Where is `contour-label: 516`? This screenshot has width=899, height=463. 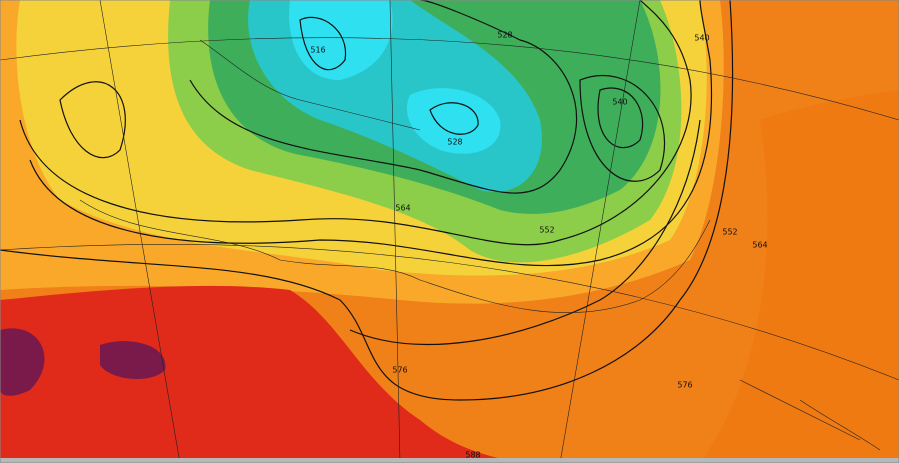 contour-label: 516 is located at coordinates (317, 50).